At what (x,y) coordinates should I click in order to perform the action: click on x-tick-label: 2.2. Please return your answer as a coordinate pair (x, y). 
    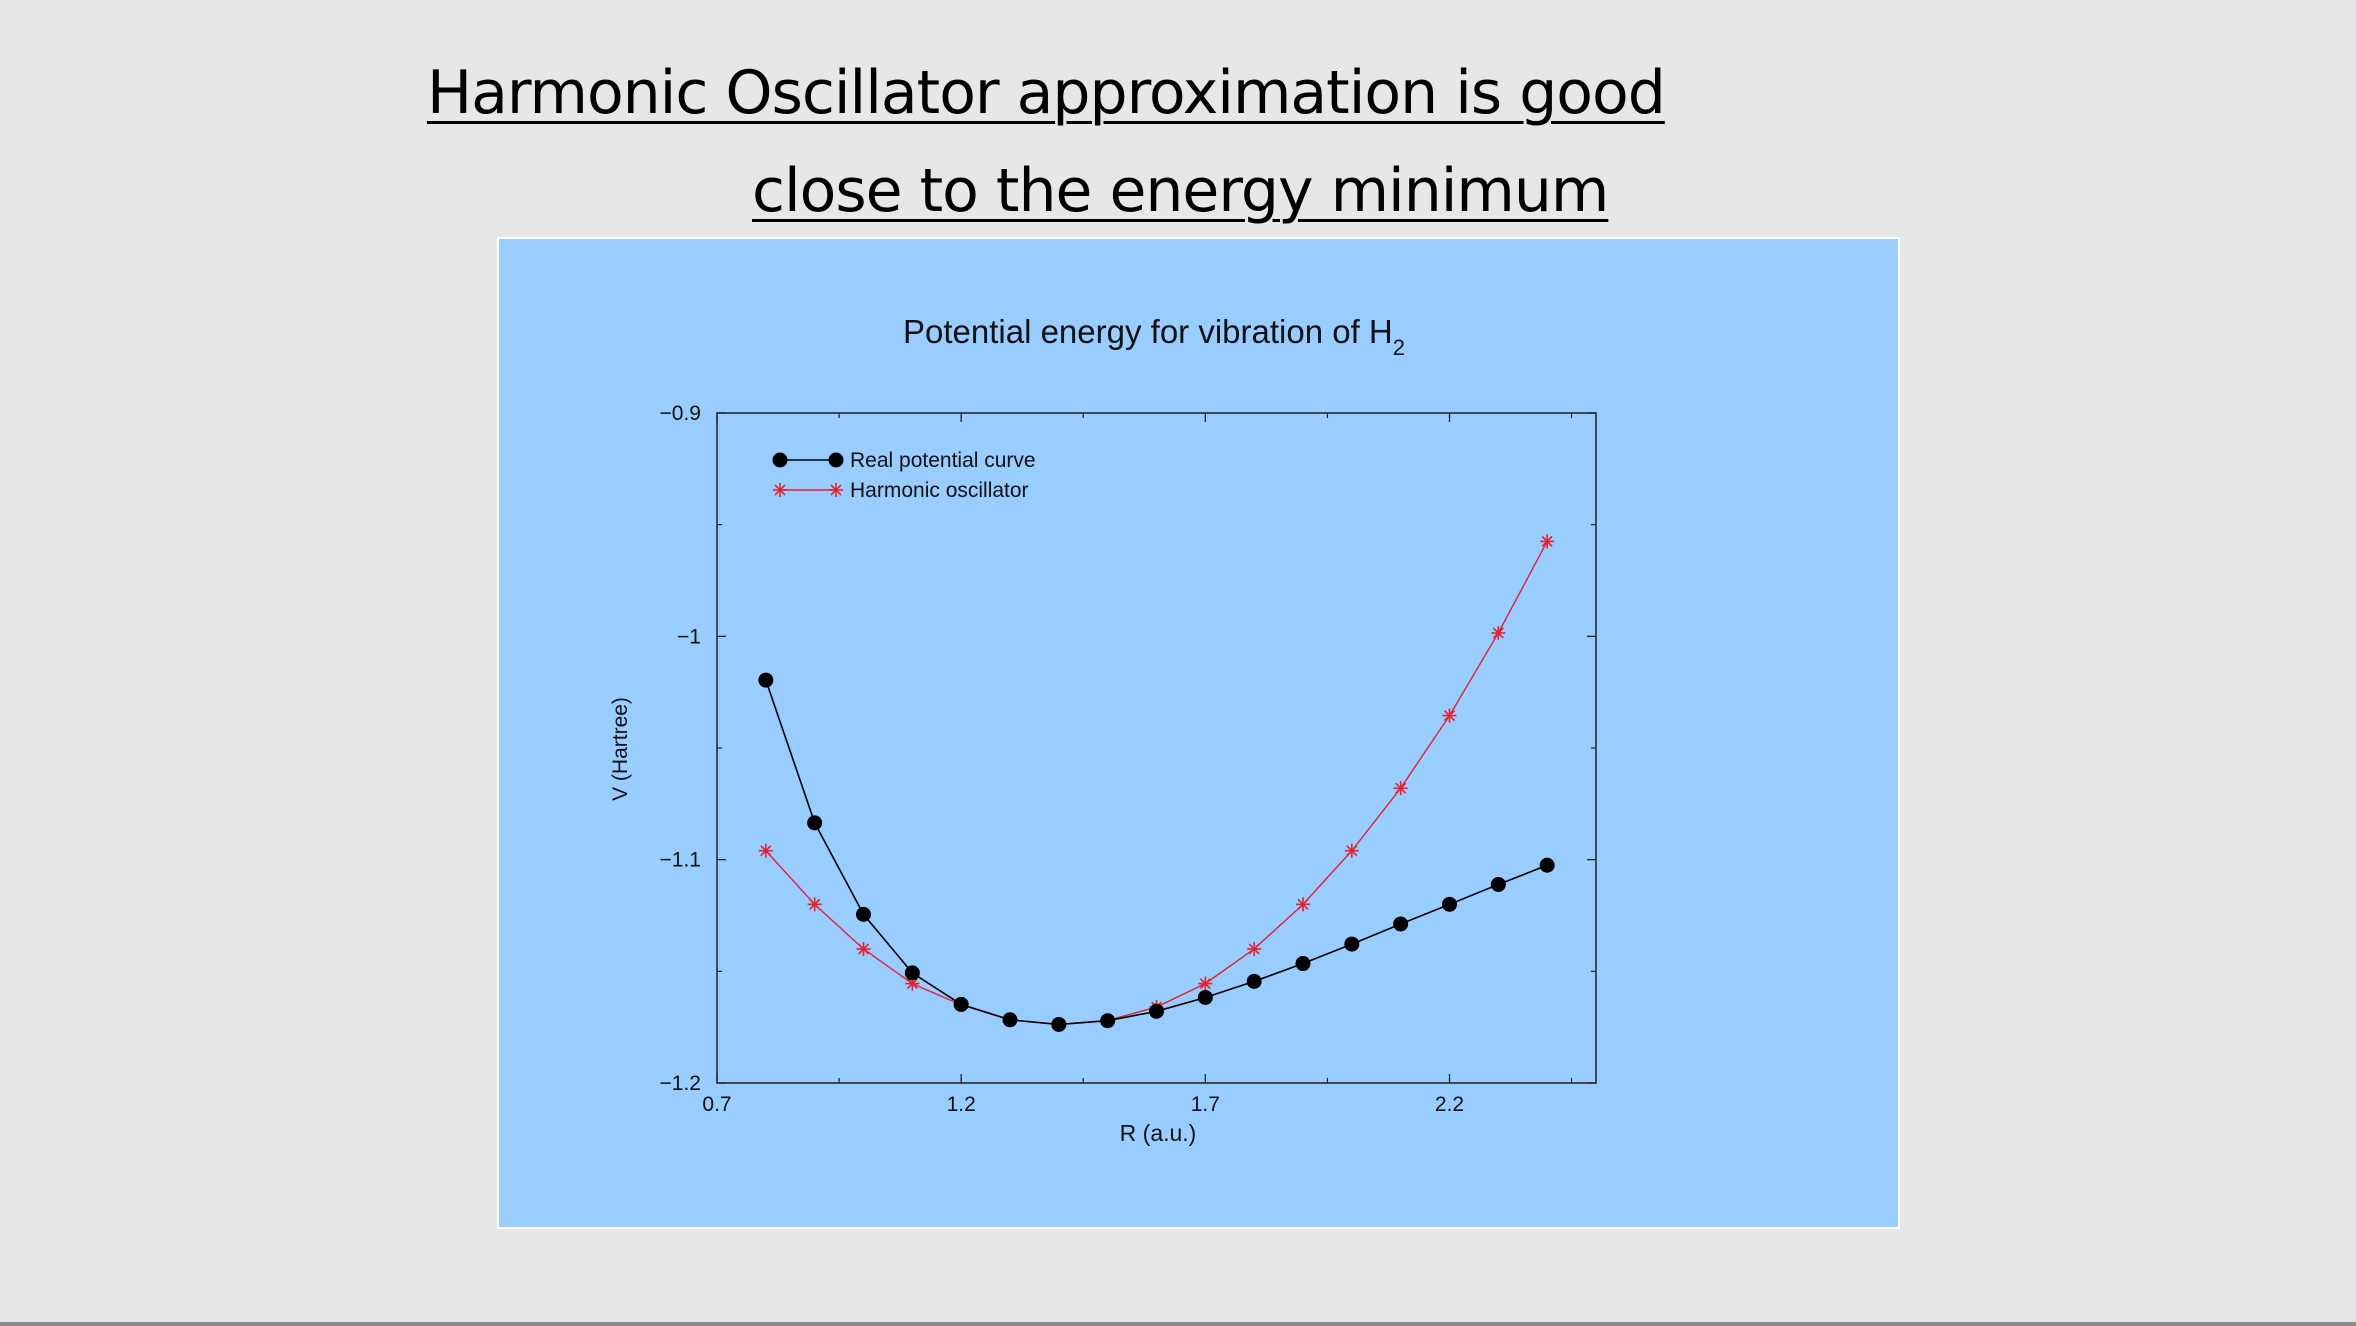
    Looking at the image, I should click on (1449, 1104).